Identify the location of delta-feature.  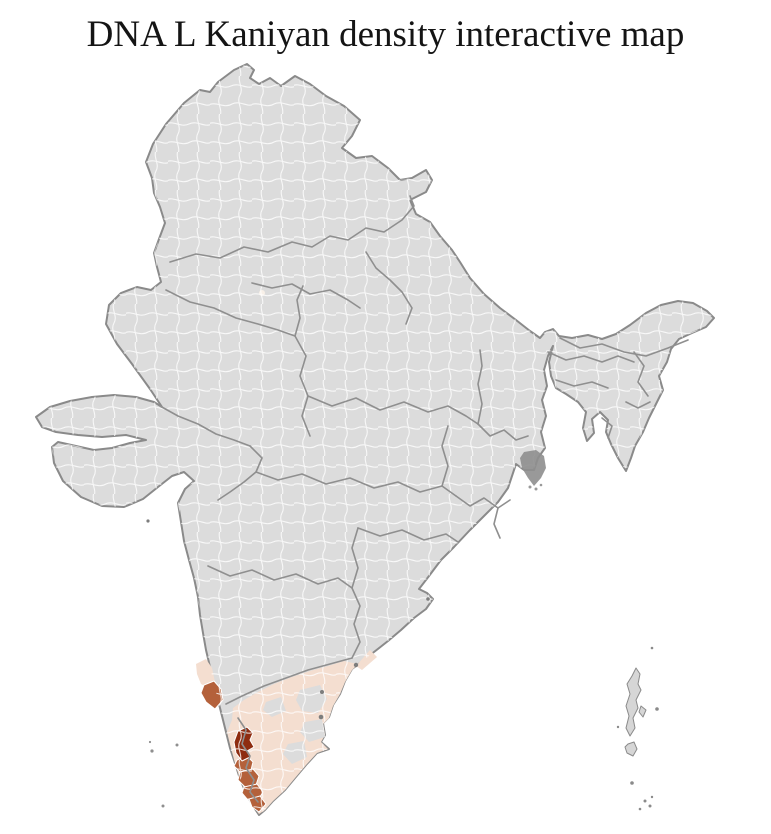
(533, 470).